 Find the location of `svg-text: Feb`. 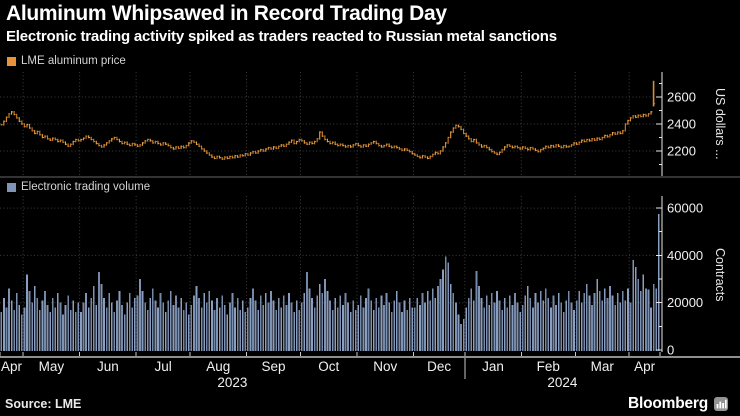

svg-text: Feb is located at coordinates (548, 366).